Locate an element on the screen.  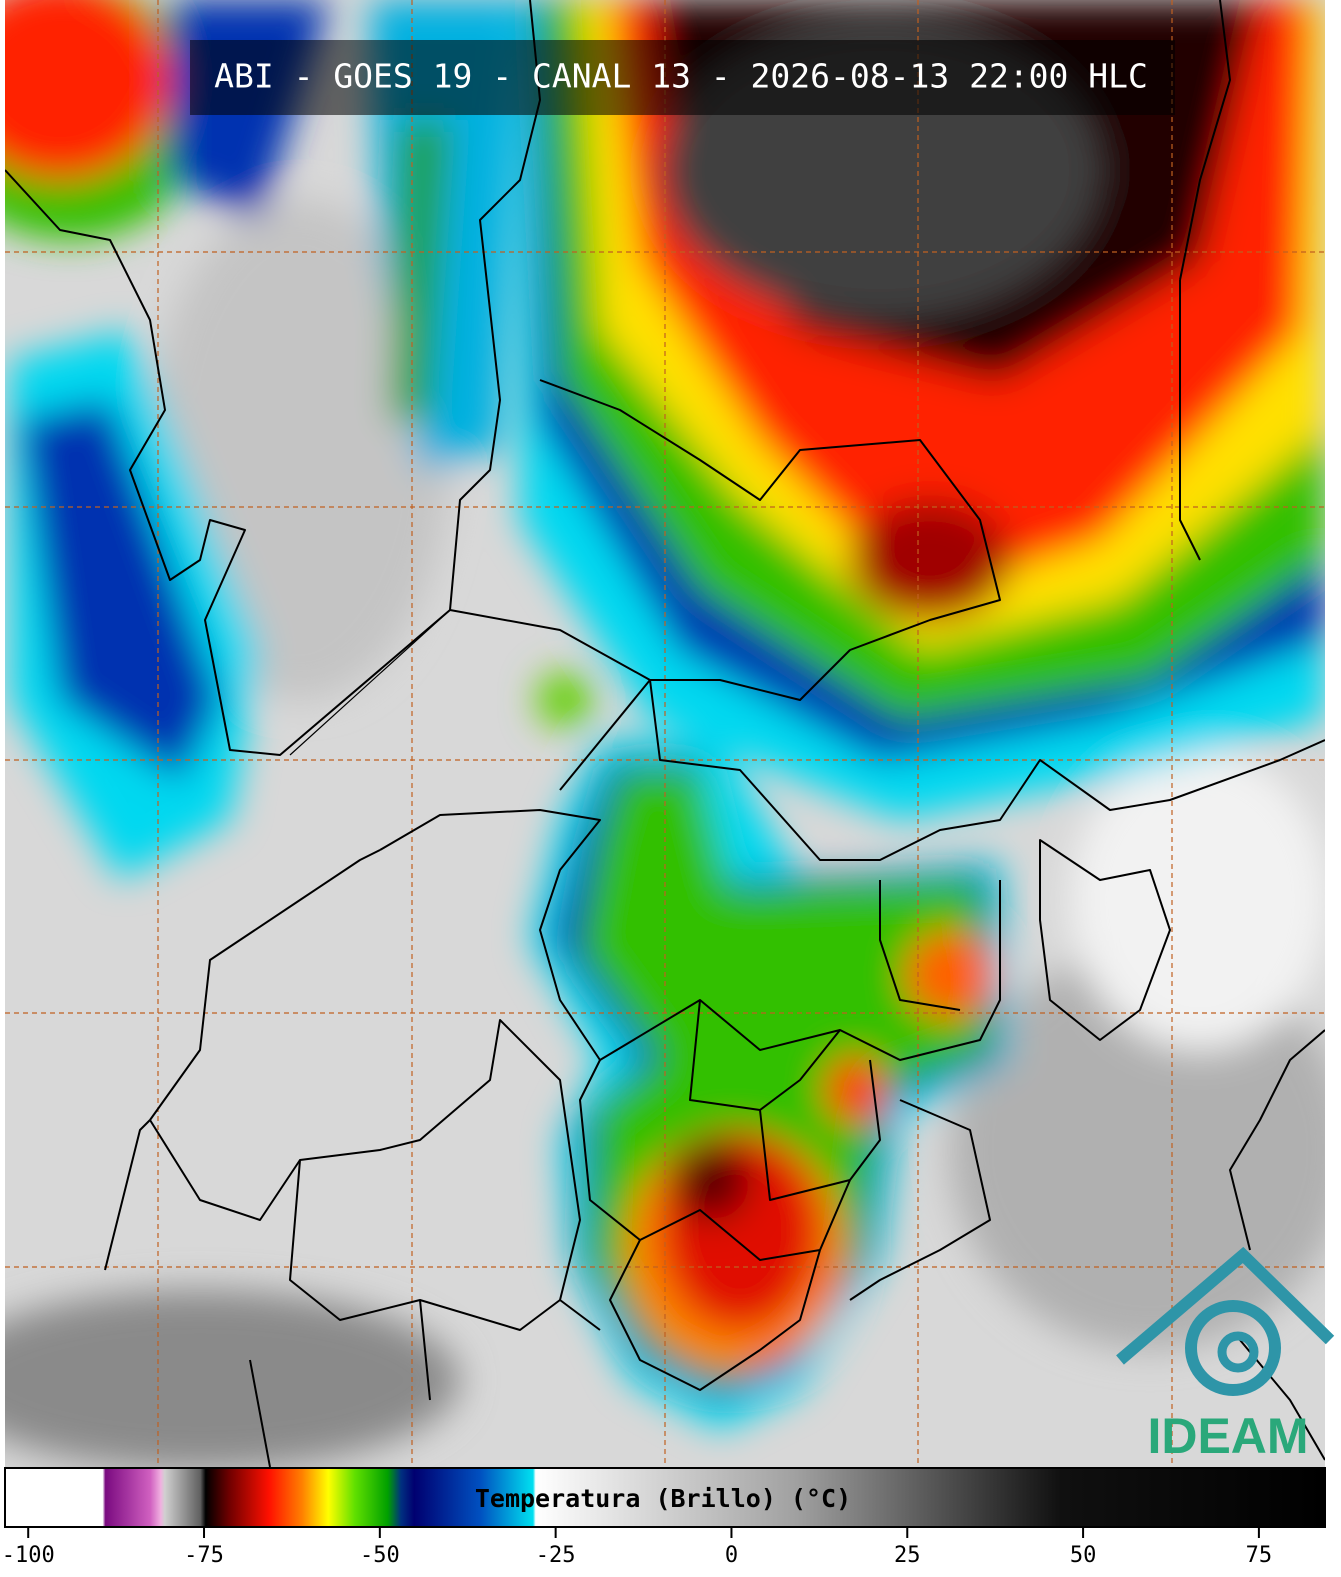
tick-label: -100 is located at coordinates (28, 1555).